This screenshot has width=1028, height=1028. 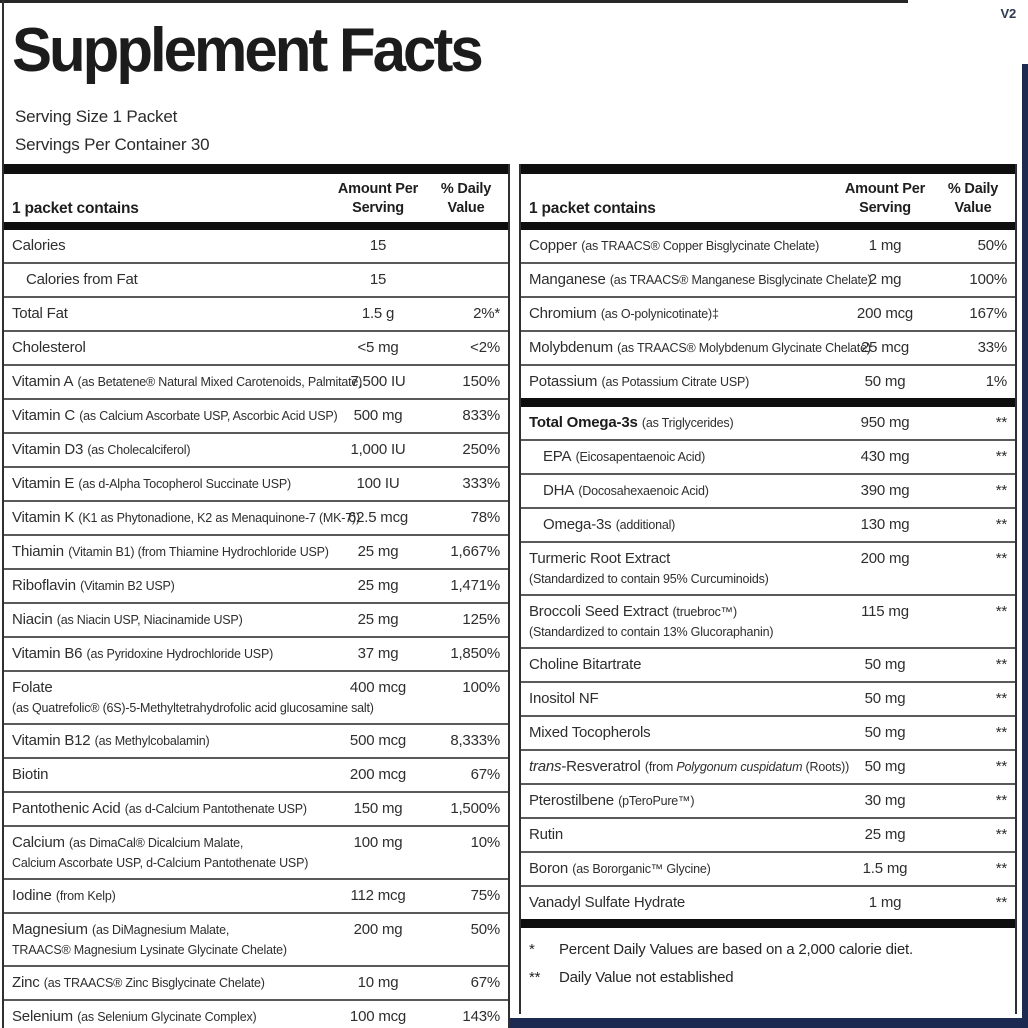 What do you see at coordinates (481, 619) in the screenshot?
I see `percent-daily-value: 125%` at bounding box center [481, 619].